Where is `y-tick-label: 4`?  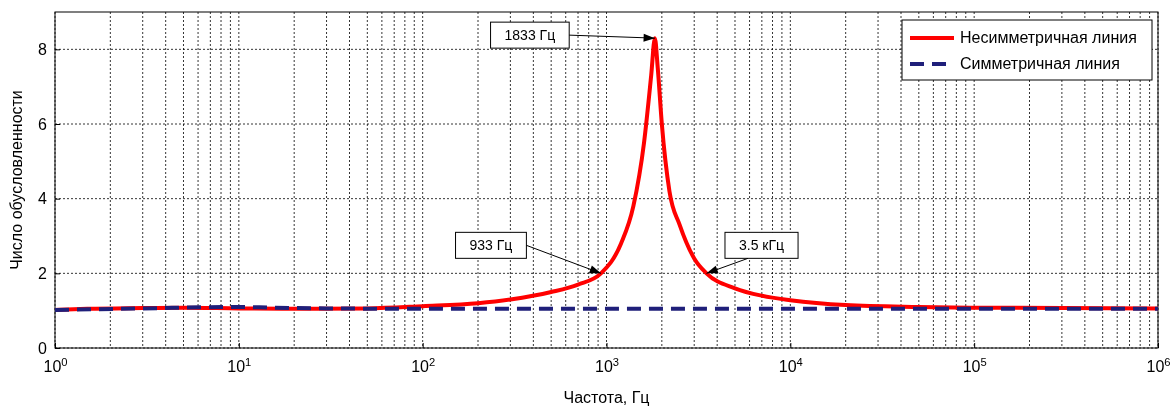
y-tick-label: 4 is located at coordinates (43, 199).